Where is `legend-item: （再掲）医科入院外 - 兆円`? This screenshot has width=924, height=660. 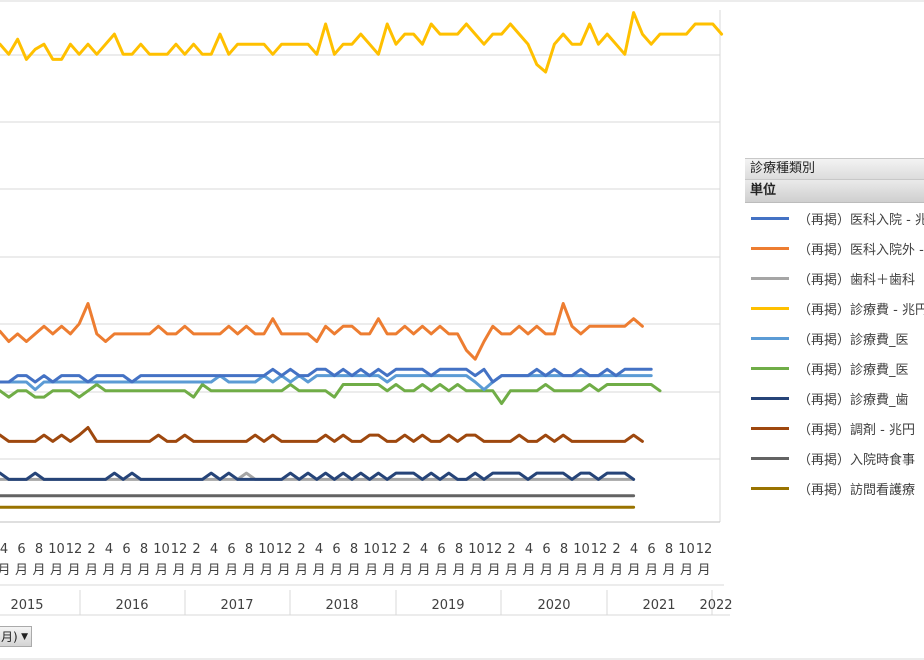 legend-item: （再掲）医科入院外 - 兆円 is located at coordinates (834, 248).